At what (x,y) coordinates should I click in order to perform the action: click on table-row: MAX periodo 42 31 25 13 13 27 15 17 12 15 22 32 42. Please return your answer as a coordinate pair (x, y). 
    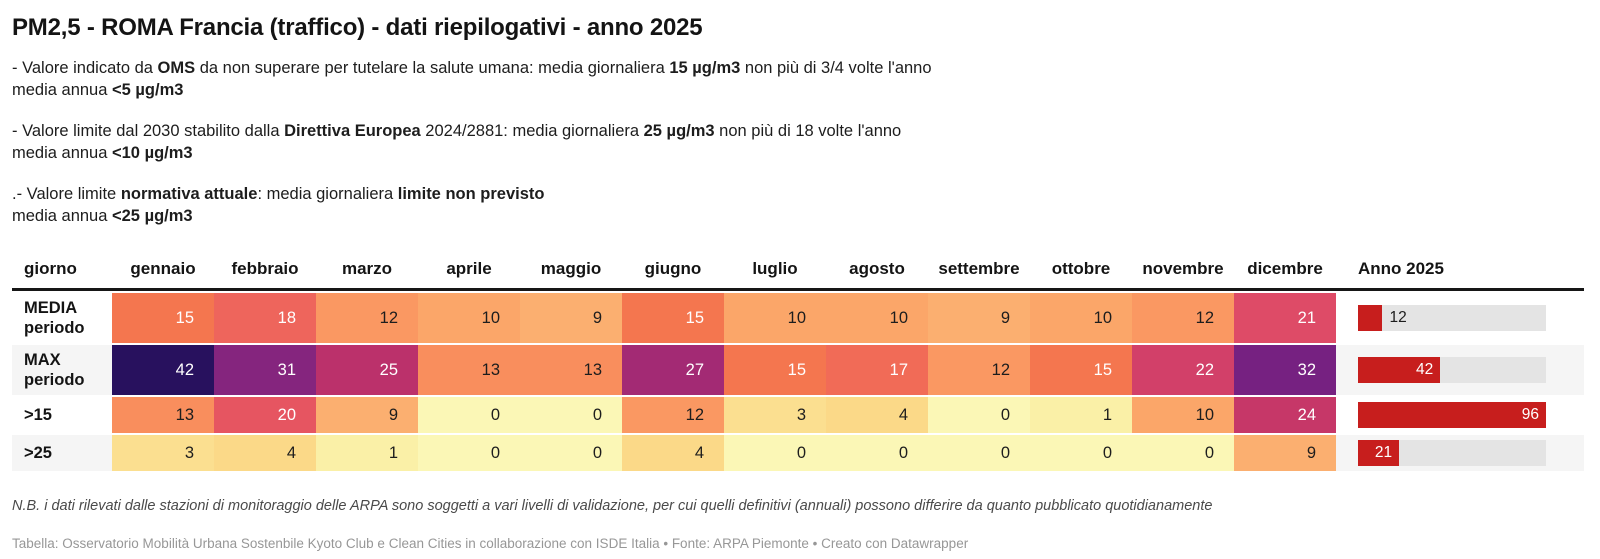
    Looking at the image, I should click on (798, 370).